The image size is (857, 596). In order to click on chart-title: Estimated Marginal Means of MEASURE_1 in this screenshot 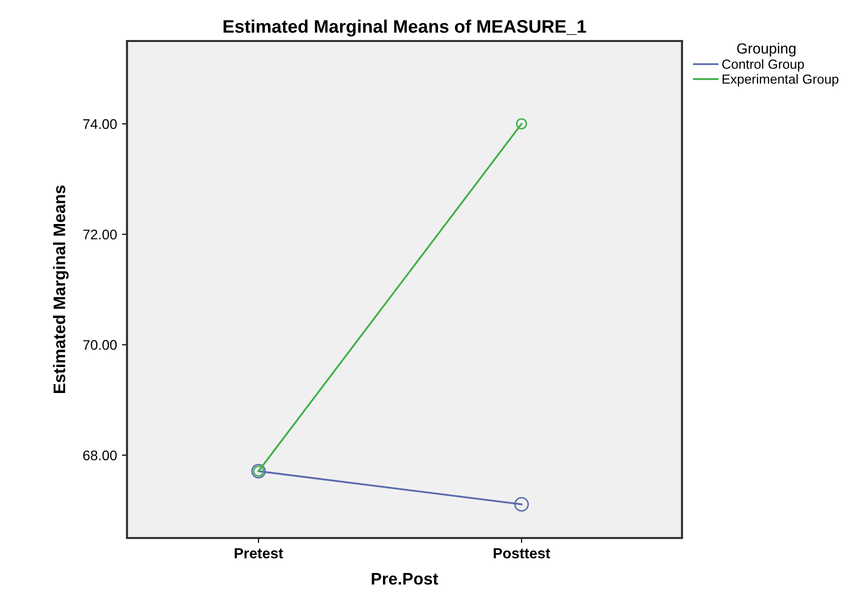, I will do `click(405, 28)`.